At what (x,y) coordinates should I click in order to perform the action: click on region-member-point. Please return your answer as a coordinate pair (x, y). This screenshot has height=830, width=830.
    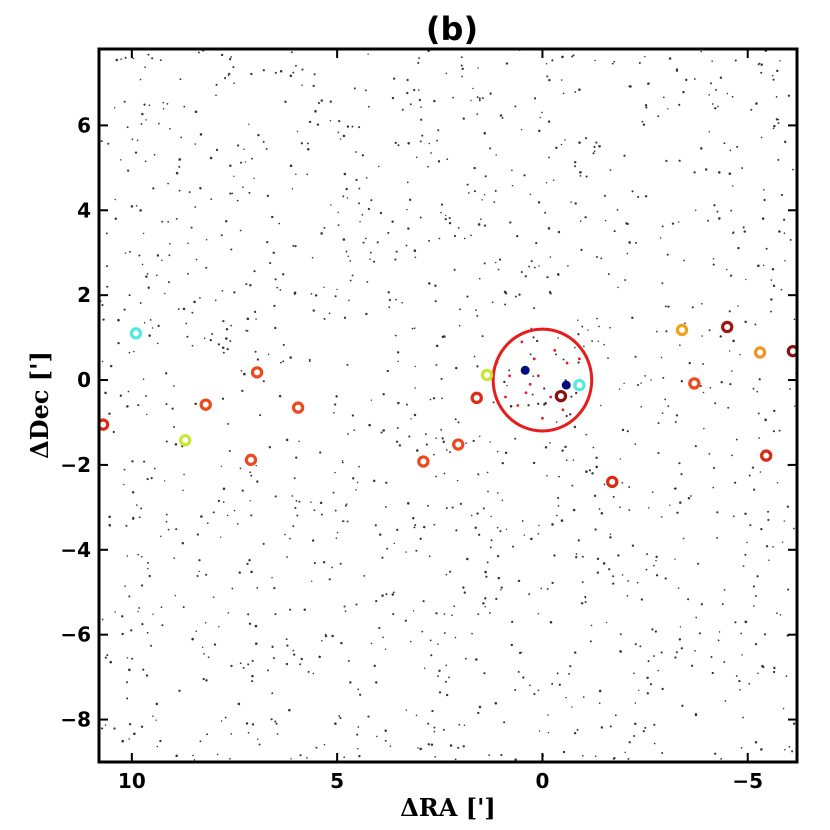
    Looking at the image, I should click on (530, 384).